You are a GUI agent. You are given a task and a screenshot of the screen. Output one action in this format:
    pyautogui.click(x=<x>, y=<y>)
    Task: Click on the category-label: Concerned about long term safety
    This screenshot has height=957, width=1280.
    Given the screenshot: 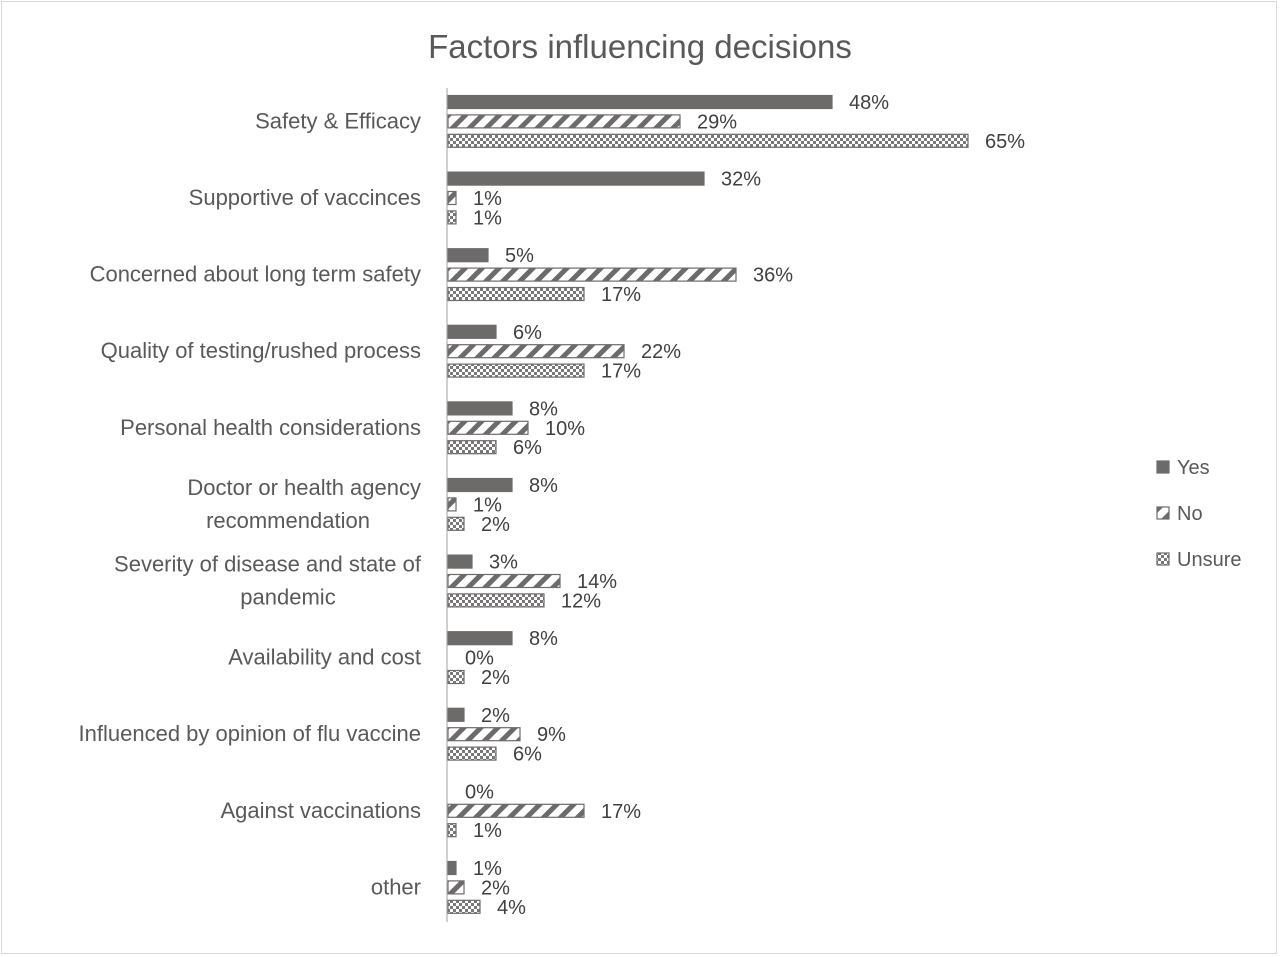 What is the action you would take?
    pyautogui.click(x=255, y=274)
    